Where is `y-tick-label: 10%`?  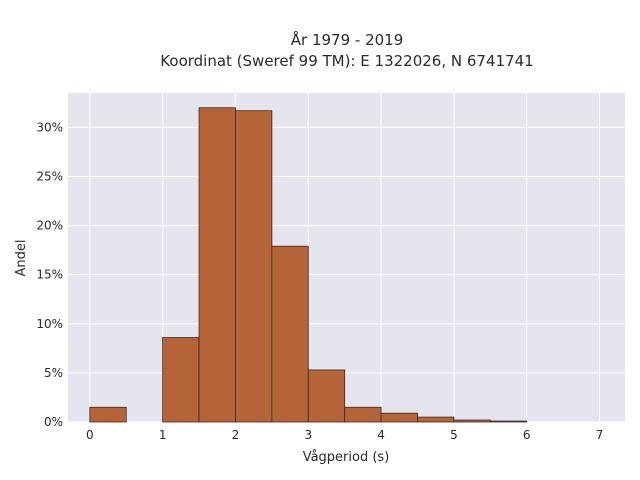
y-tick-label: 10% is located at coordinates (49, 324).